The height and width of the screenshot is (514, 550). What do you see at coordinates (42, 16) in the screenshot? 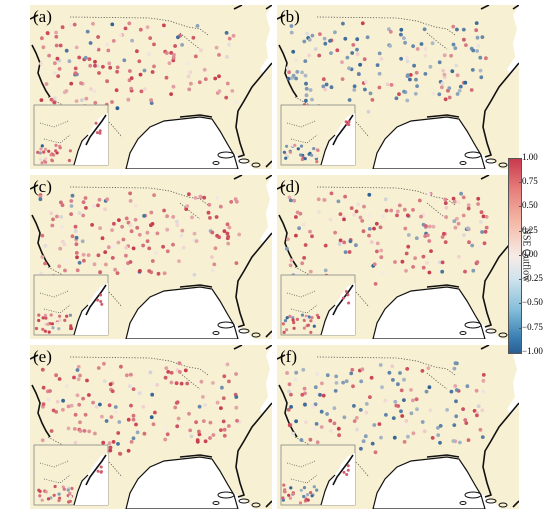
I see `panel-label: (a)` at bounding box center [42, 16].